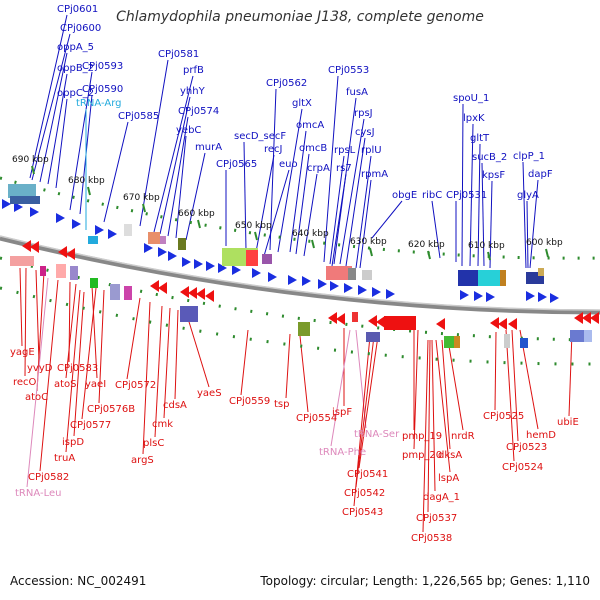 This screenshot has height=600, width=600. I want to click on reverse-gene-label: cdsA, so click(175, 405).